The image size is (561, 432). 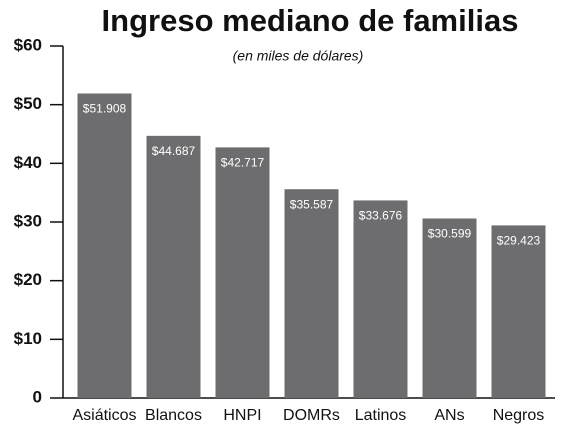 I want to click on y-tick-label: $20, so click(x=28, y=279).